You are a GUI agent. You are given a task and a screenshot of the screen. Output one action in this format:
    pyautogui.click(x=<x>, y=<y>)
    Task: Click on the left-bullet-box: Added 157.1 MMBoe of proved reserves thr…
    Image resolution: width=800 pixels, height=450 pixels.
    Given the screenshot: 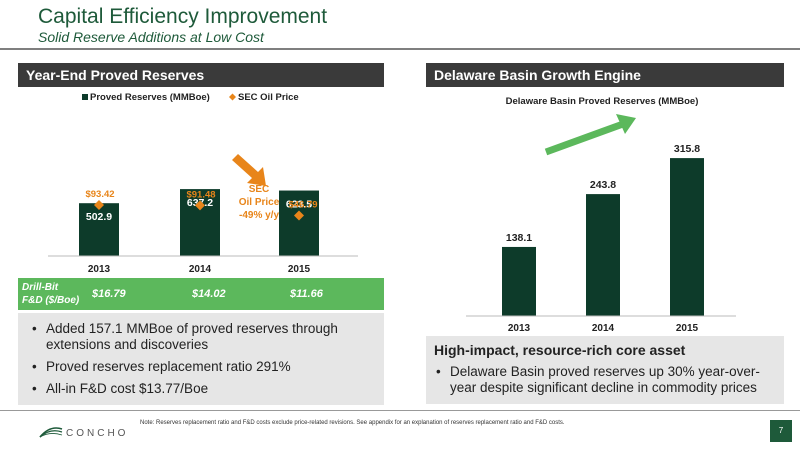 What is the action you would take?
    pyautogui.click(x=201, y=359)
    